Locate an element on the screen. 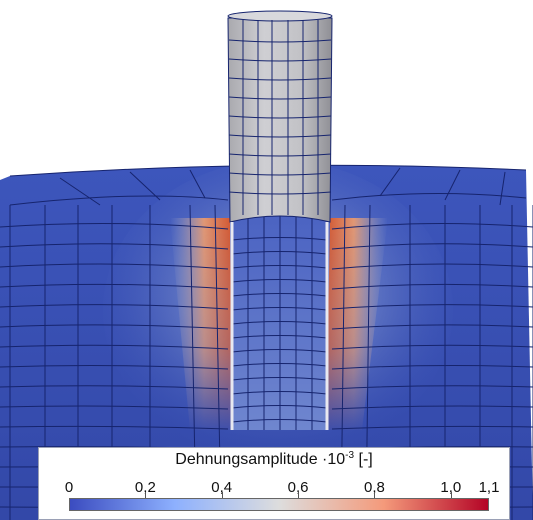 The width and height of the screenshot is (533, 520). legend-tick-label: 1,1 is located at coordinates (489, 487).